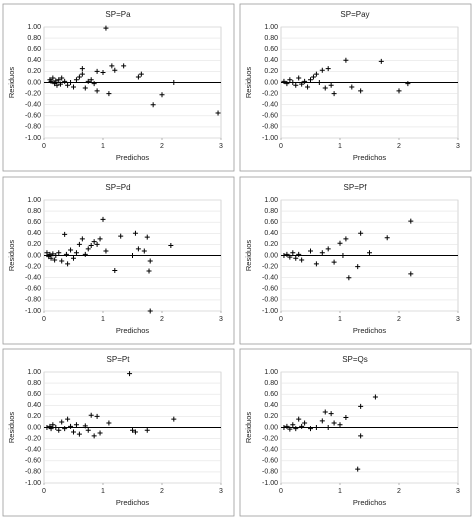 The width and height of the screenshot is (474, 520). What do you see at coordinates (271, 211) in the screenshot?
I see `y-tick-label: 0.80` at bounding box center [271, 211].